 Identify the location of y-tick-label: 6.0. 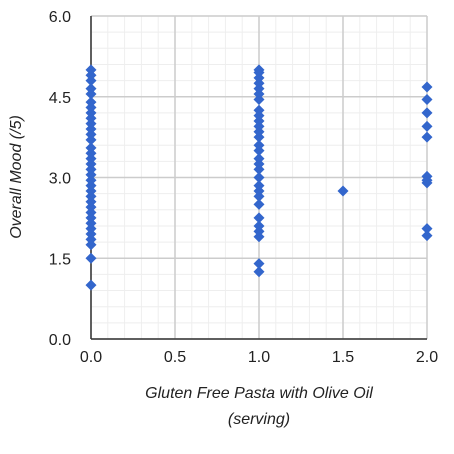
(60, 17).